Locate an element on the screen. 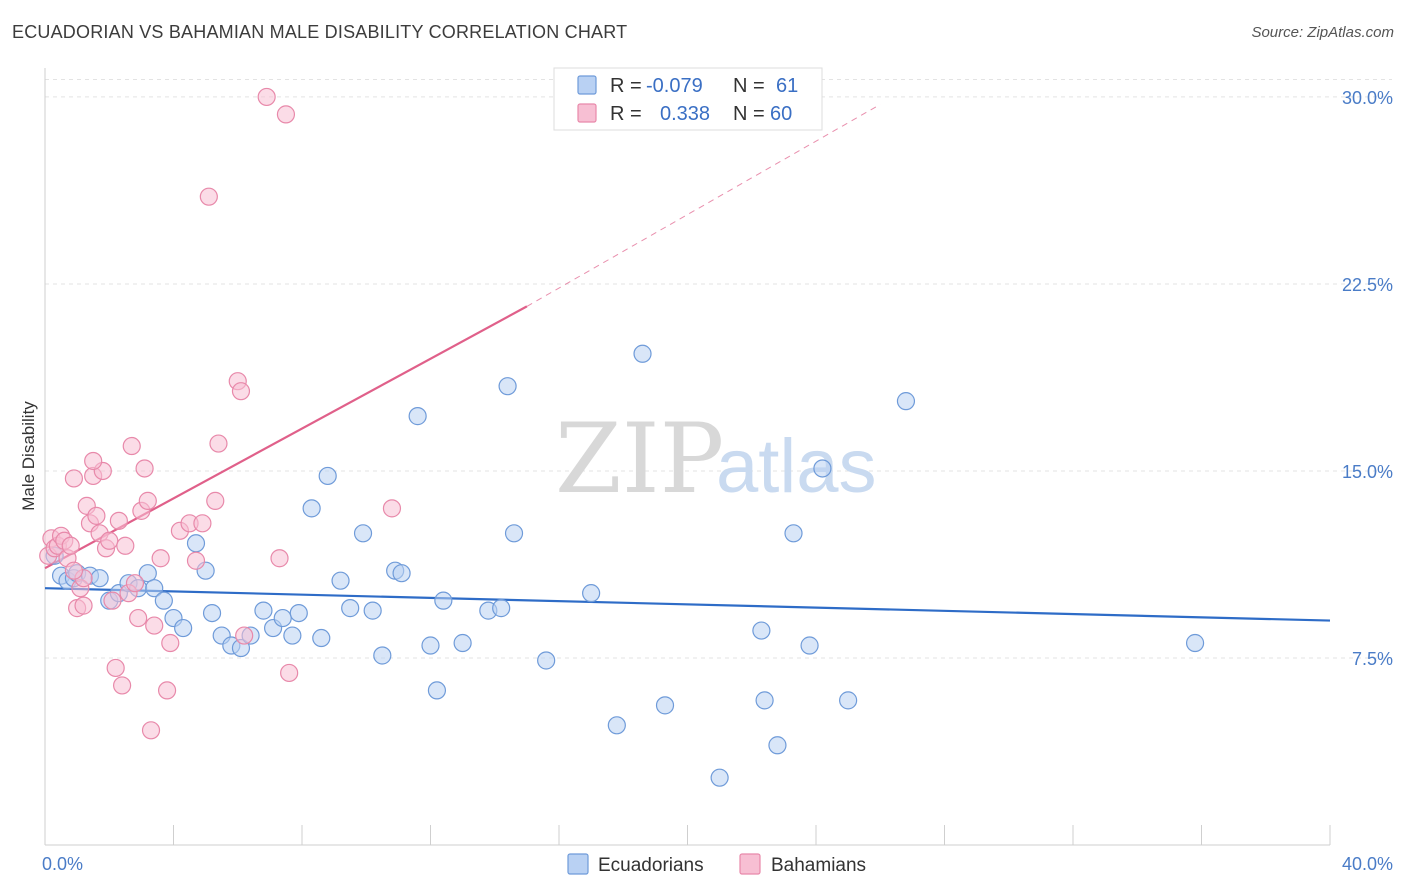 This screenshot has width=1406, height=892. x-tick-labels: 0.0% 40.0% is located at coordinates (717, 864).